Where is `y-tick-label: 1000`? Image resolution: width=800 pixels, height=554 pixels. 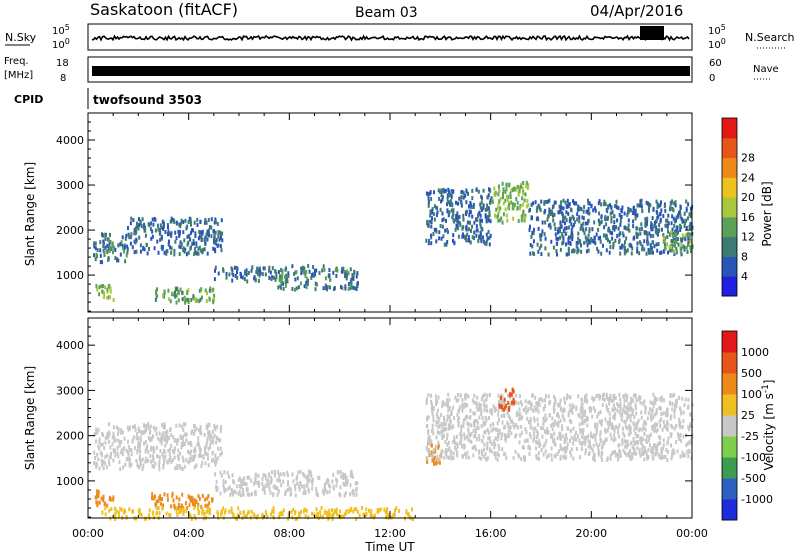
y-tick-label: 1000 is located at coordinates (70, 275).